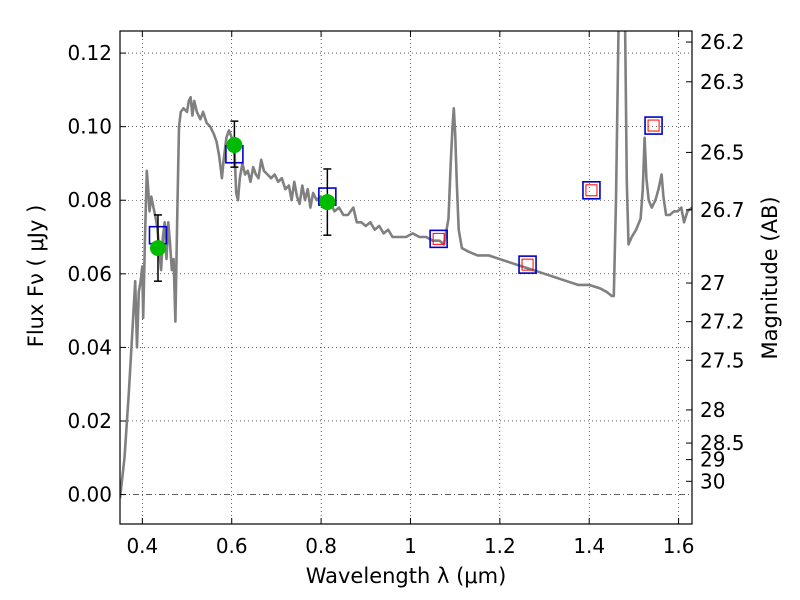 This screenshot has height=600, width=800. I want to click on right-tick-label: 26.7, so click(722, 210).